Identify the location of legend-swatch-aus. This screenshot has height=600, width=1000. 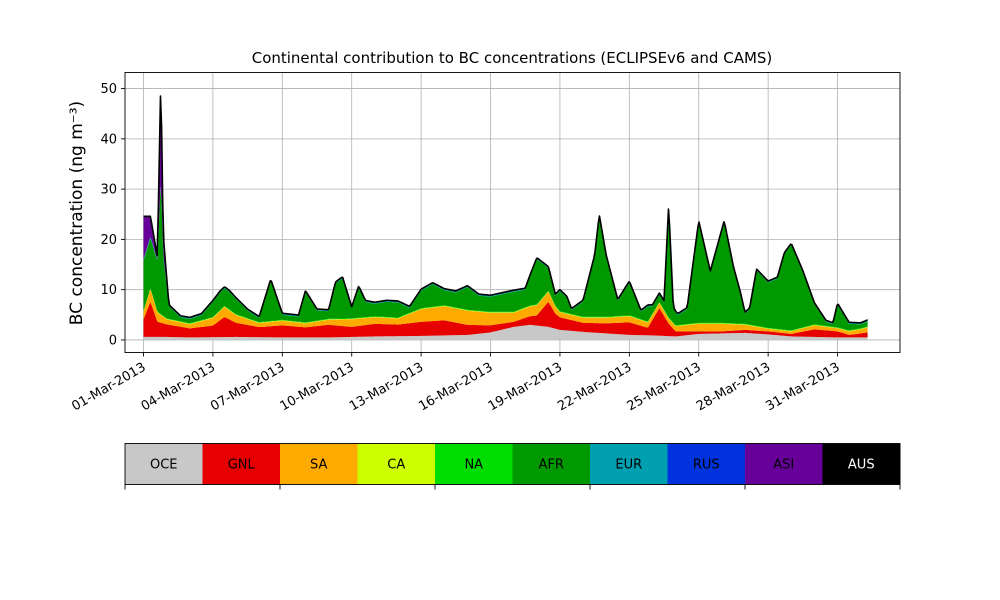
(861, 464).